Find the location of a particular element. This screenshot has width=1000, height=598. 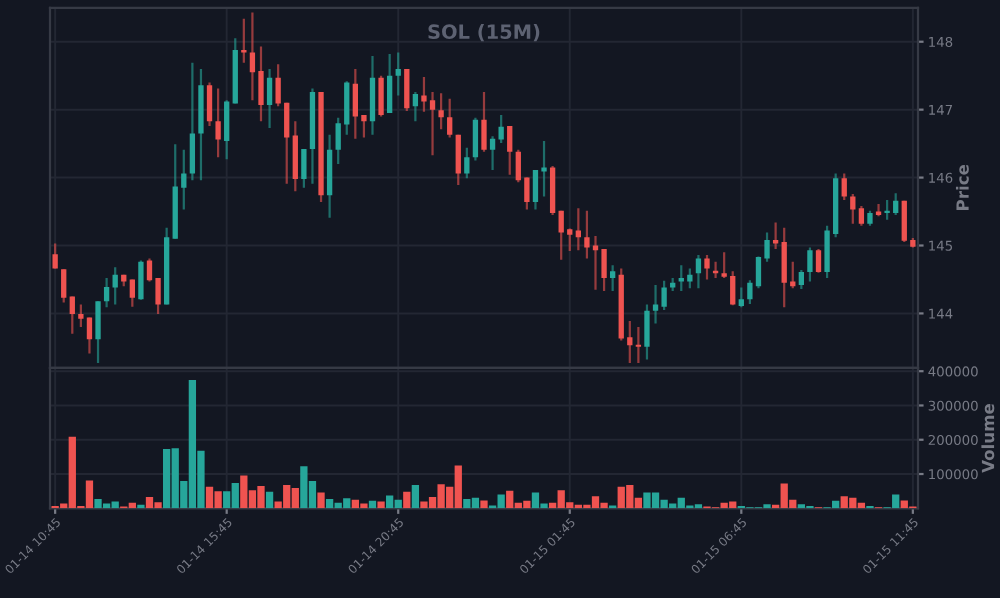

text: SOL (15M) is located at coordinates (484, 33).